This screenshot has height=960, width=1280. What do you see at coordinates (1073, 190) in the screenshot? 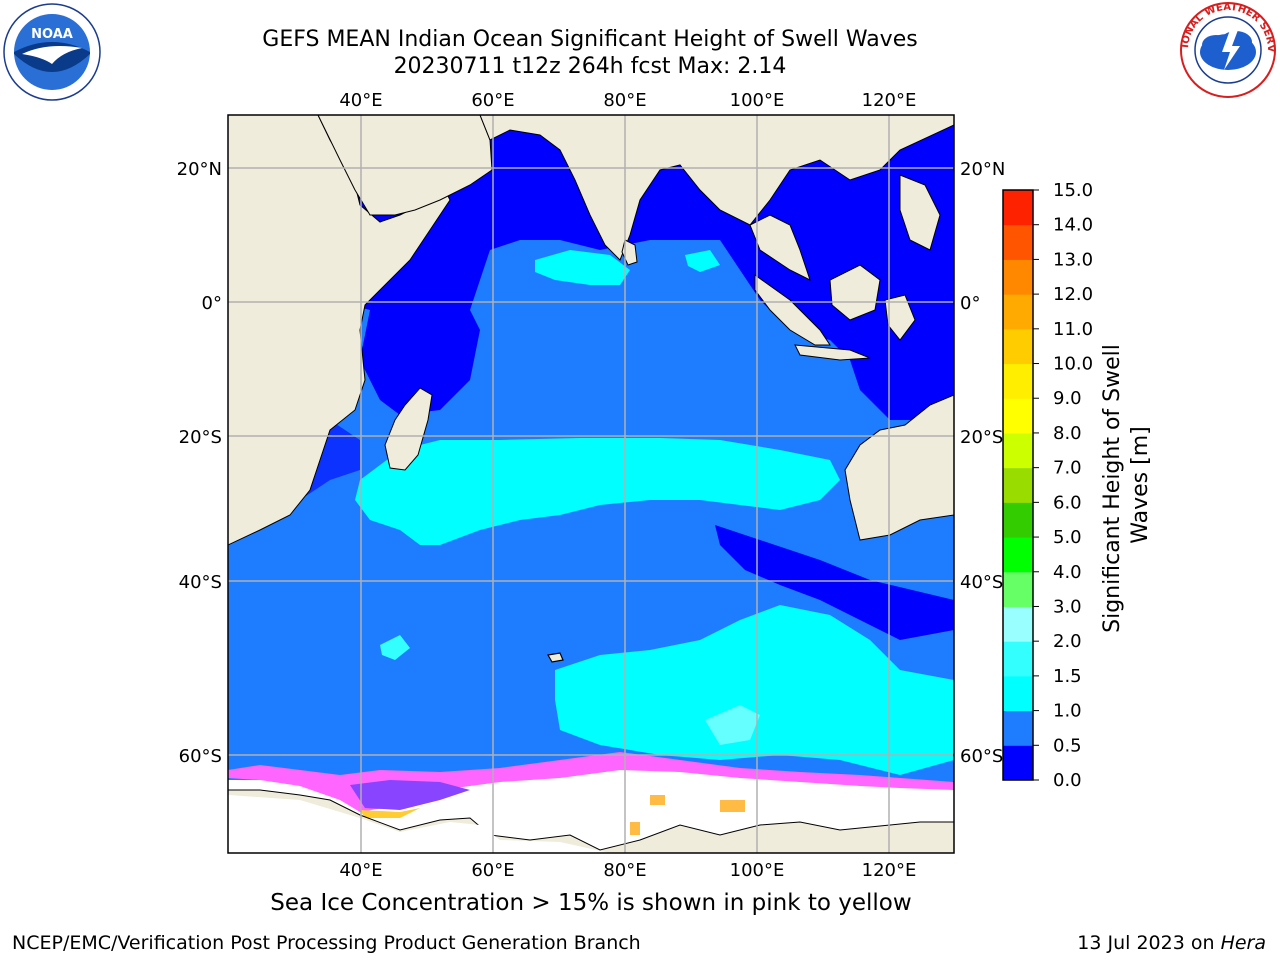
I see `colorbar-tick-label: 15.0` at bounding box center [1073, 190].